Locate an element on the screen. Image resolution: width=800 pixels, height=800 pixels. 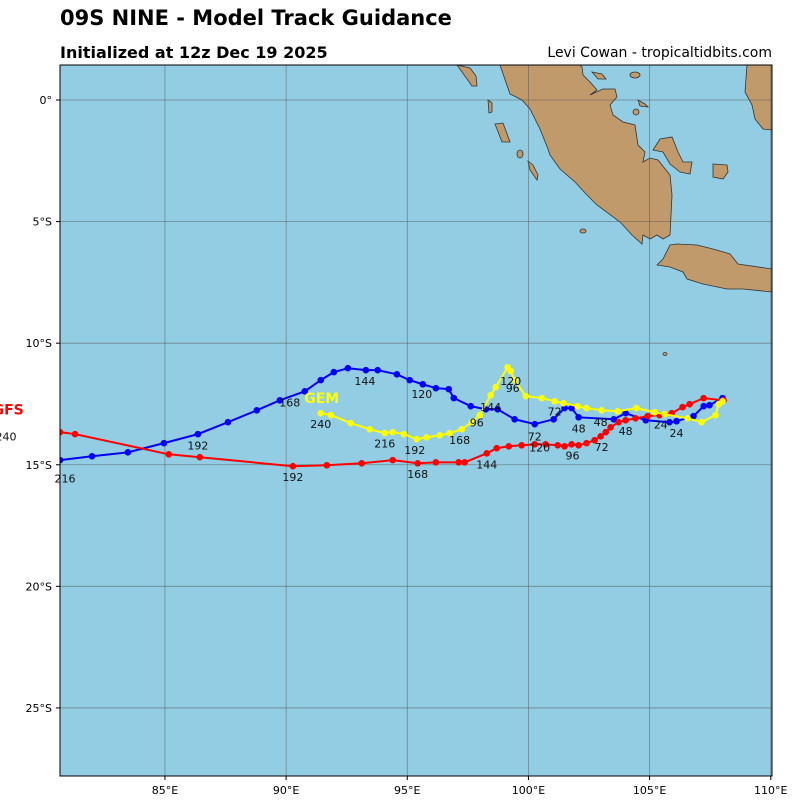
credit-text: Levi Cowan - tropicaltidbits.com is located at coordinates (659, 53).